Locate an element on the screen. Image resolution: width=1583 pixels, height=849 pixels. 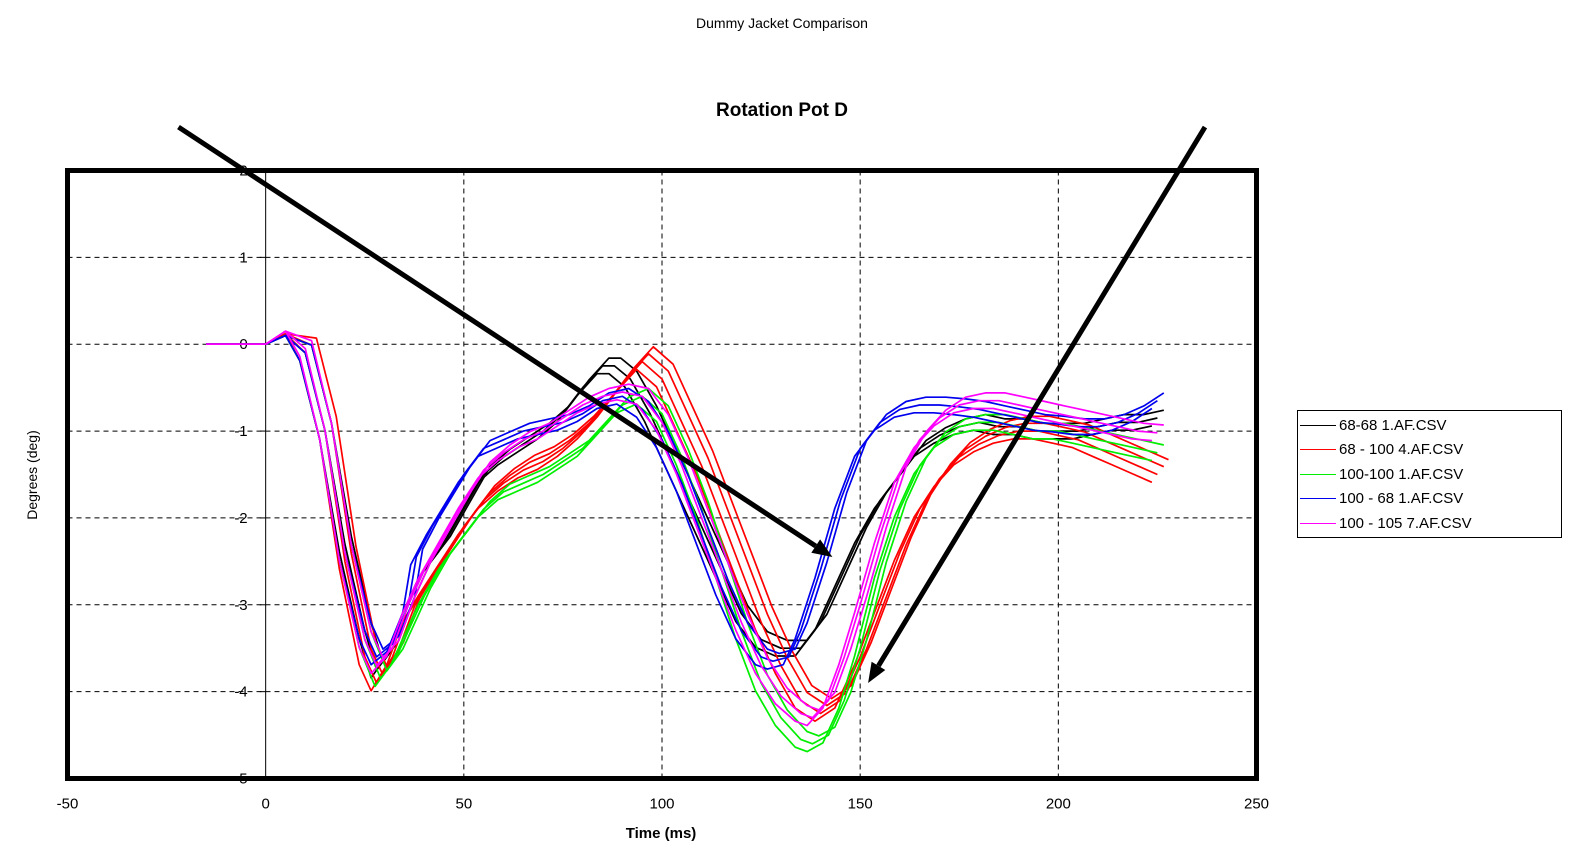
legend-item: 100 - 105 7.AF.CSV is located at coordinates (1429, 523).